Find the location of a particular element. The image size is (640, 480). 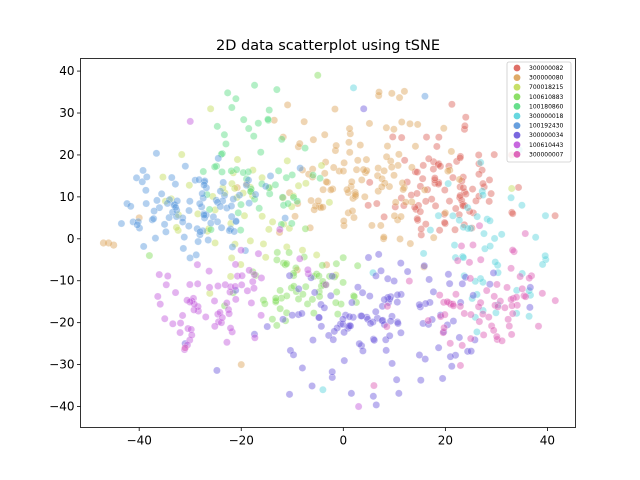

y-tick-label: 40 is located at coordinates (66, 71).